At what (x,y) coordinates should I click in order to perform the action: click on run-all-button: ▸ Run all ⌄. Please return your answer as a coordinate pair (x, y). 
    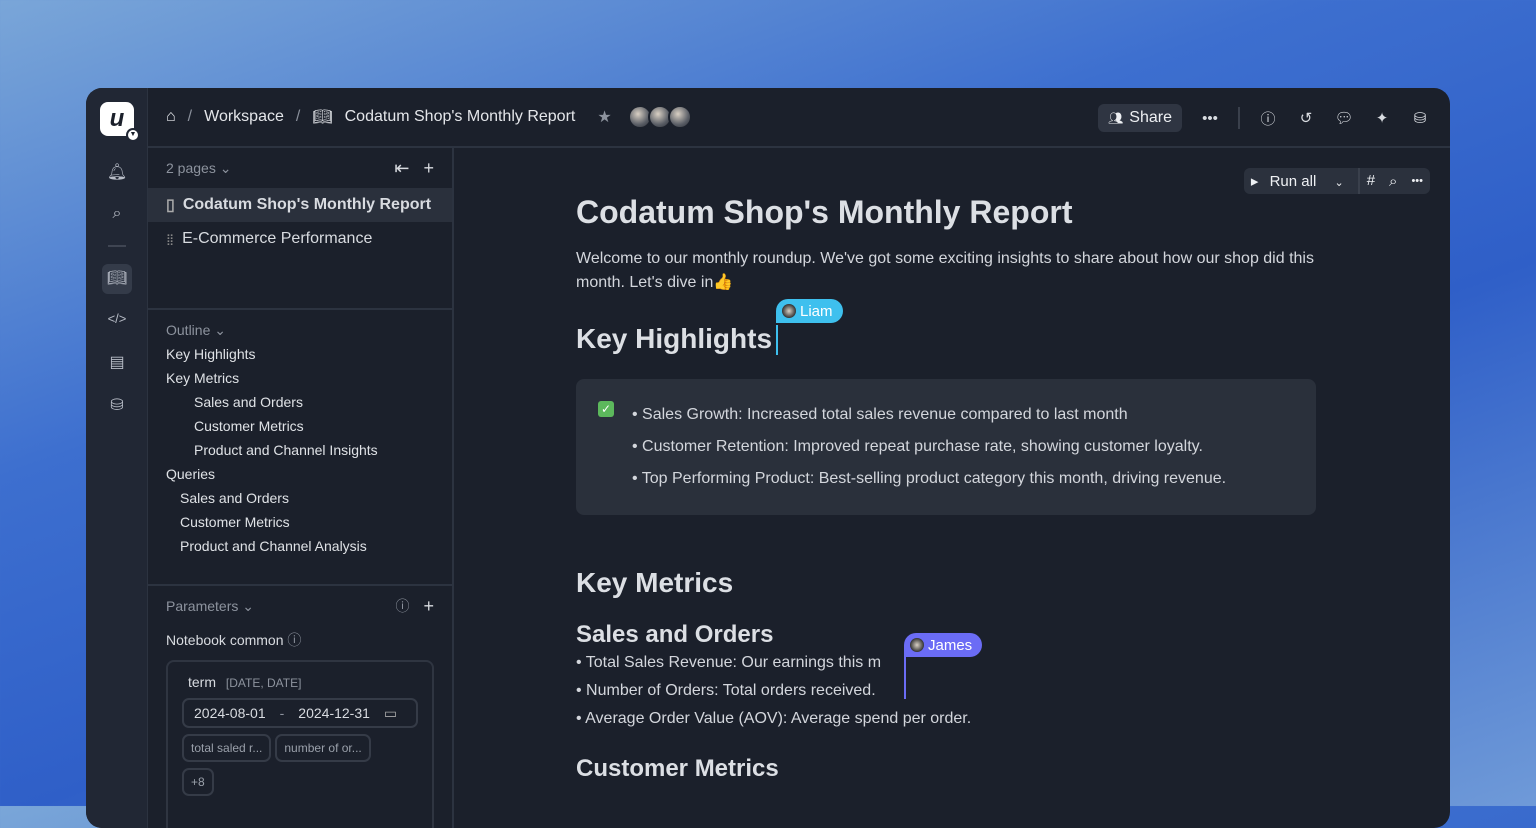
    Looking at the image, I should click on (1297, 181).